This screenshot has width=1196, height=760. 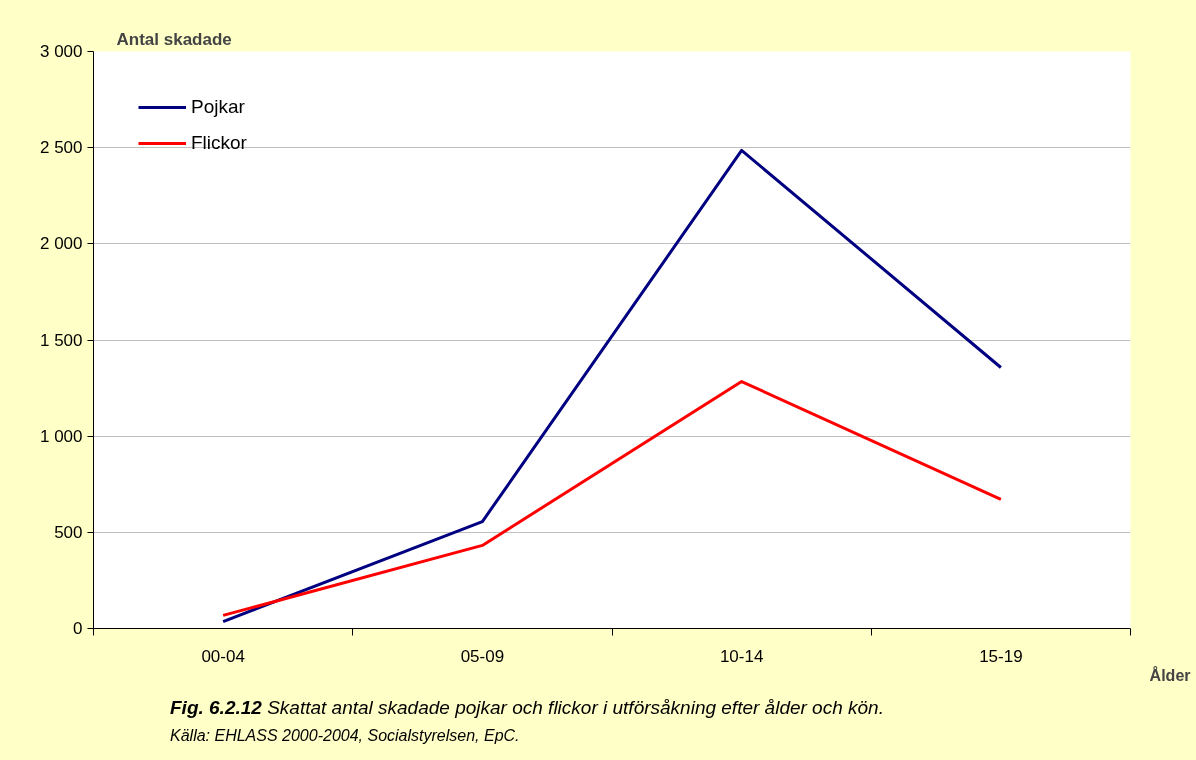 What do you see at coordinates (61, 244) in the screenshot?
I see `y-tick-label: 2 000` at bounding box center [61, 244].